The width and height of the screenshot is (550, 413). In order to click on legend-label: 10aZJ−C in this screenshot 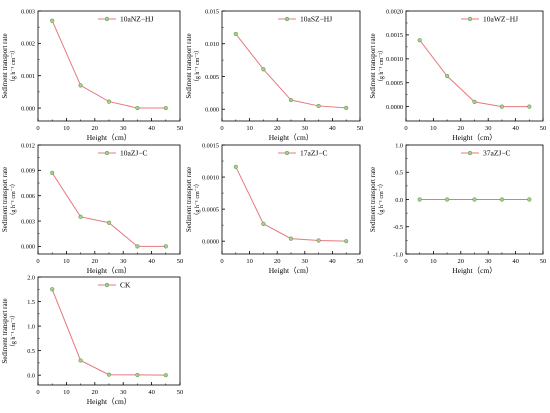, I will do `click(134, 153)`.